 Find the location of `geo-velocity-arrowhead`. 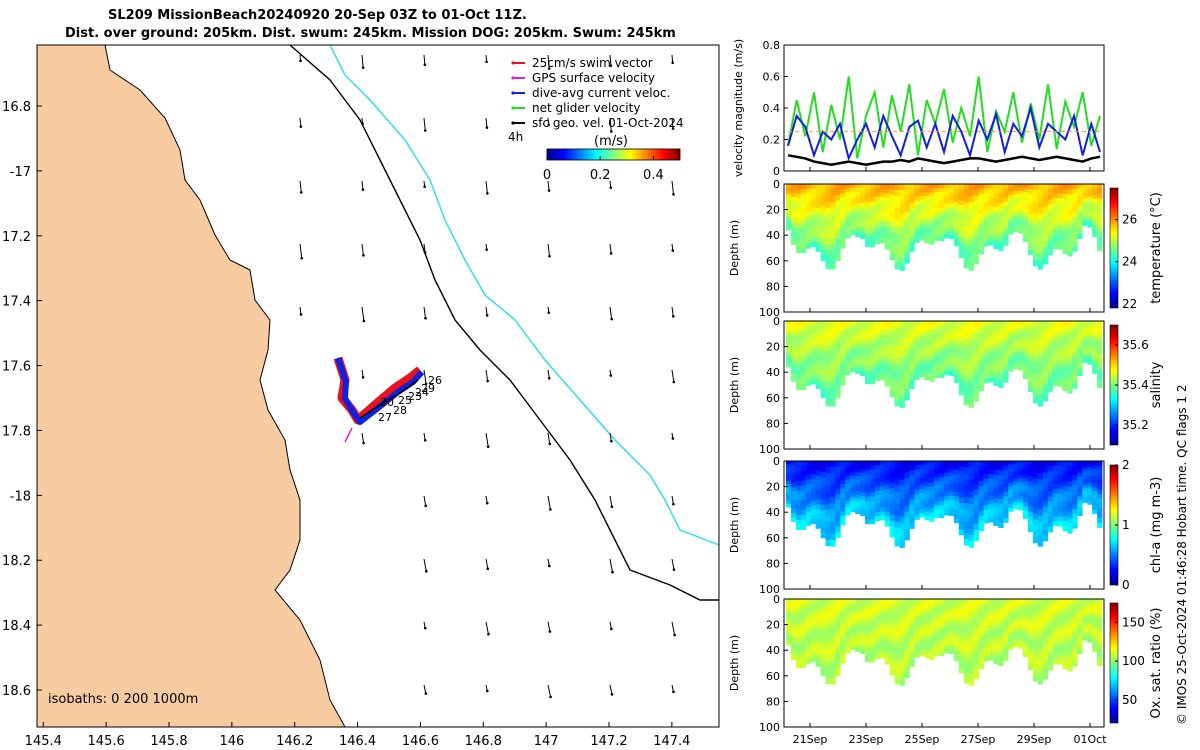

geo-velocity-arrowhead is located at coordinates (612, 572).